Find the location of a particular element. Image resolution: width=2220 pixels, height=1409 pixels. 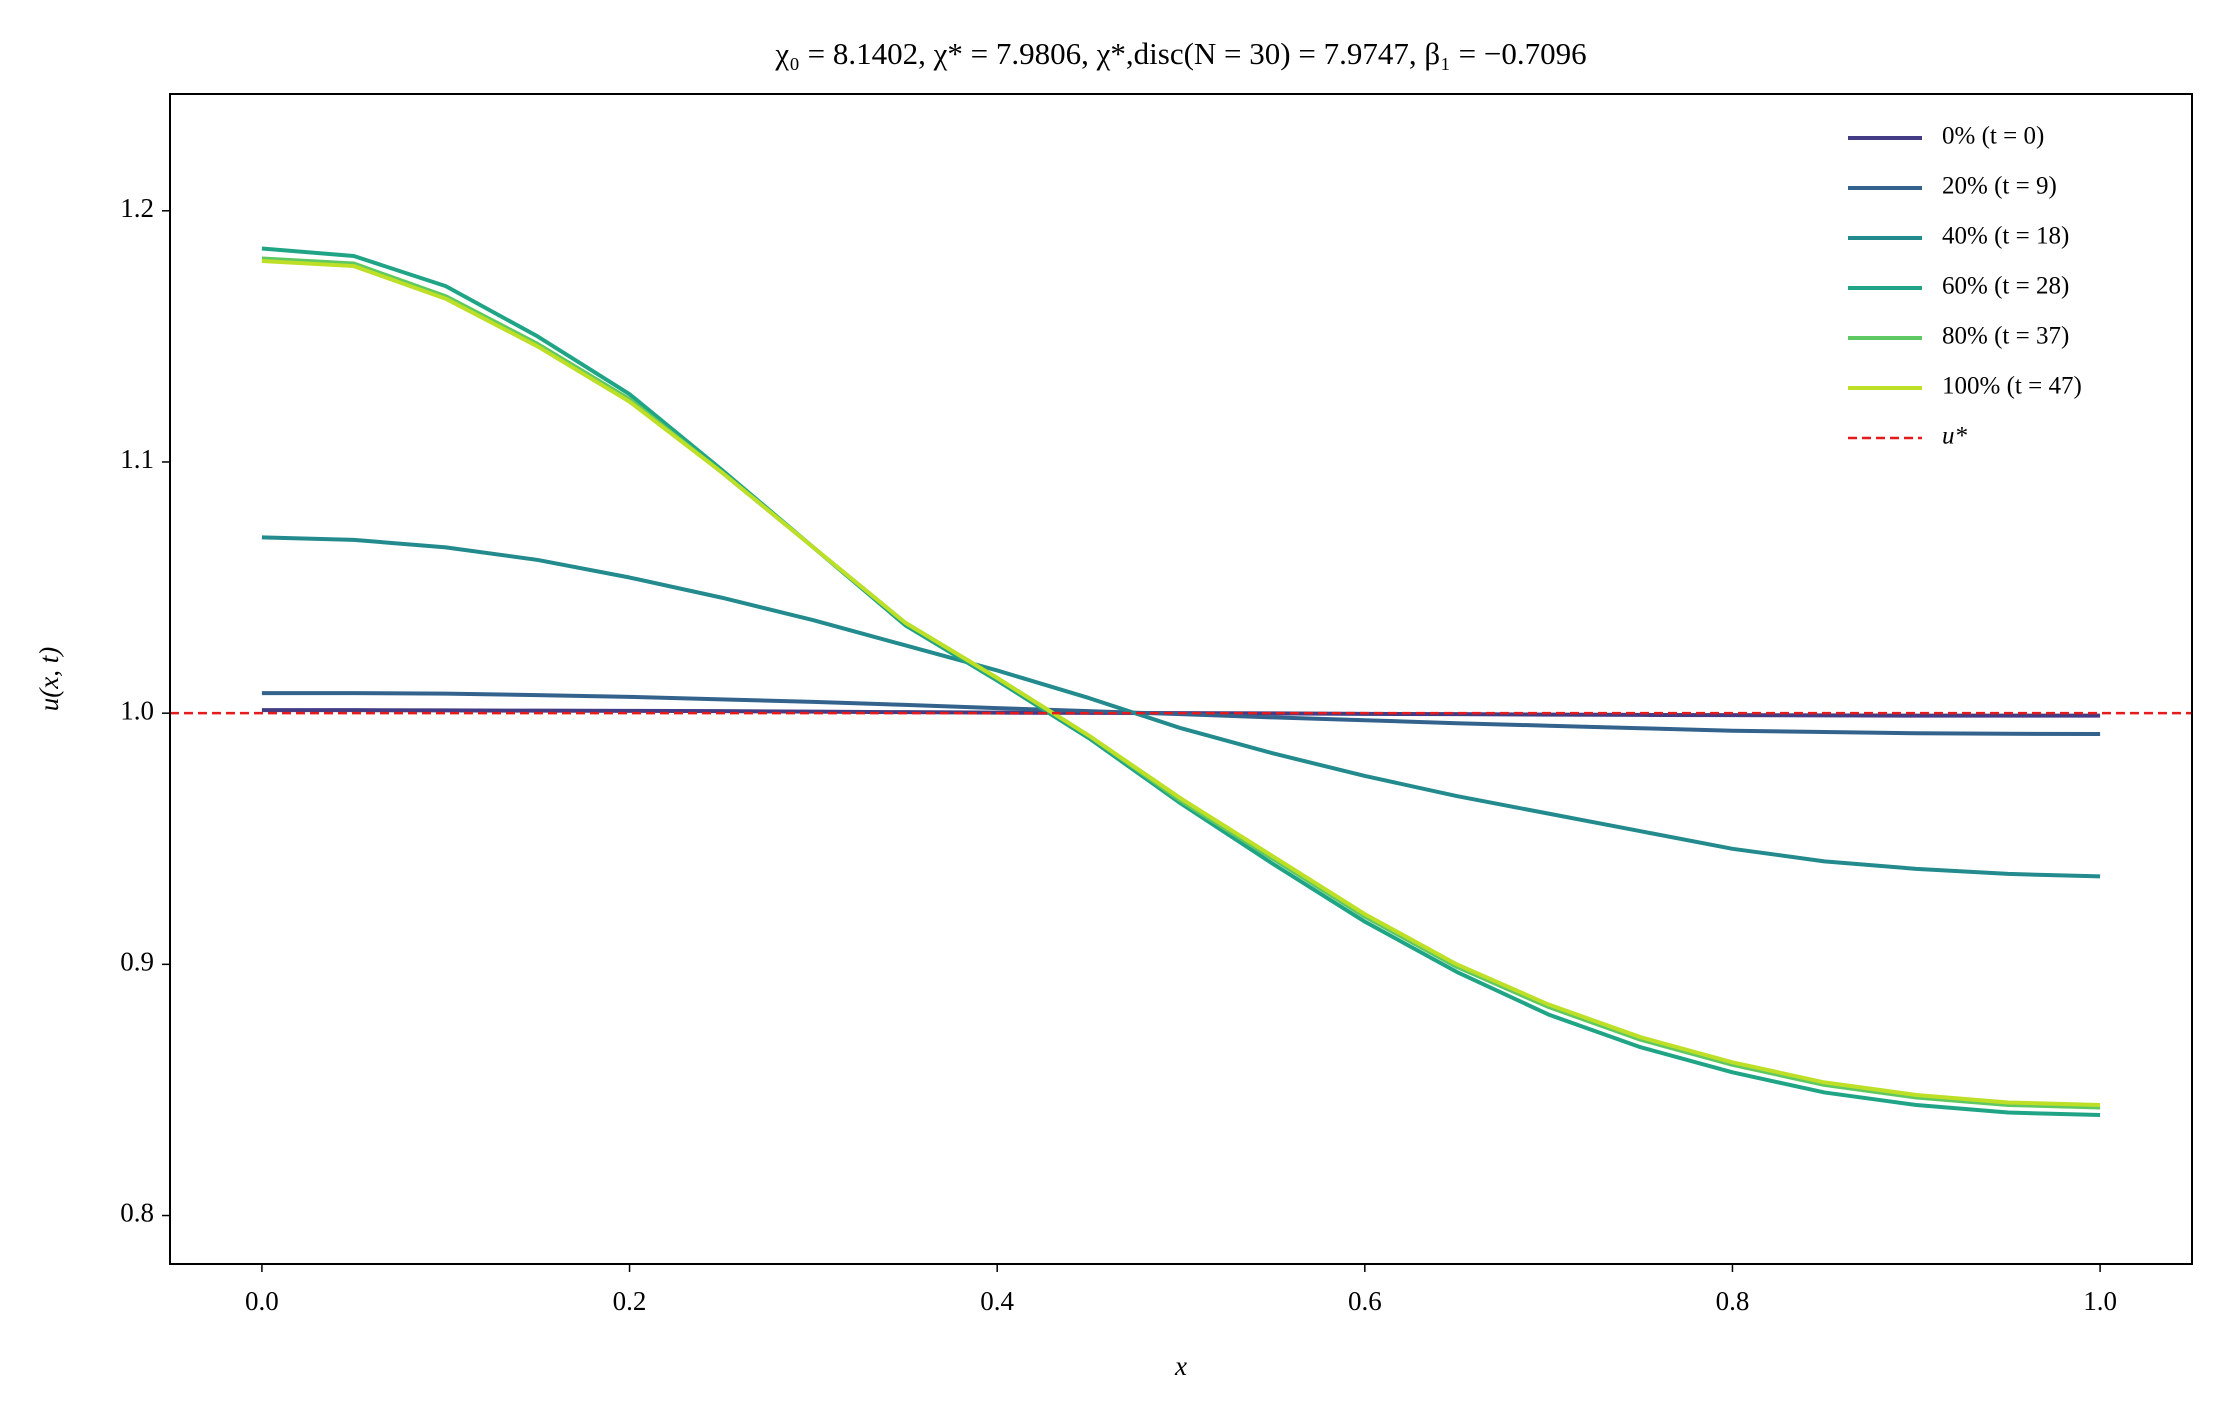

x-tick-label: 0.8 is located at coordinates (1733, 1301).